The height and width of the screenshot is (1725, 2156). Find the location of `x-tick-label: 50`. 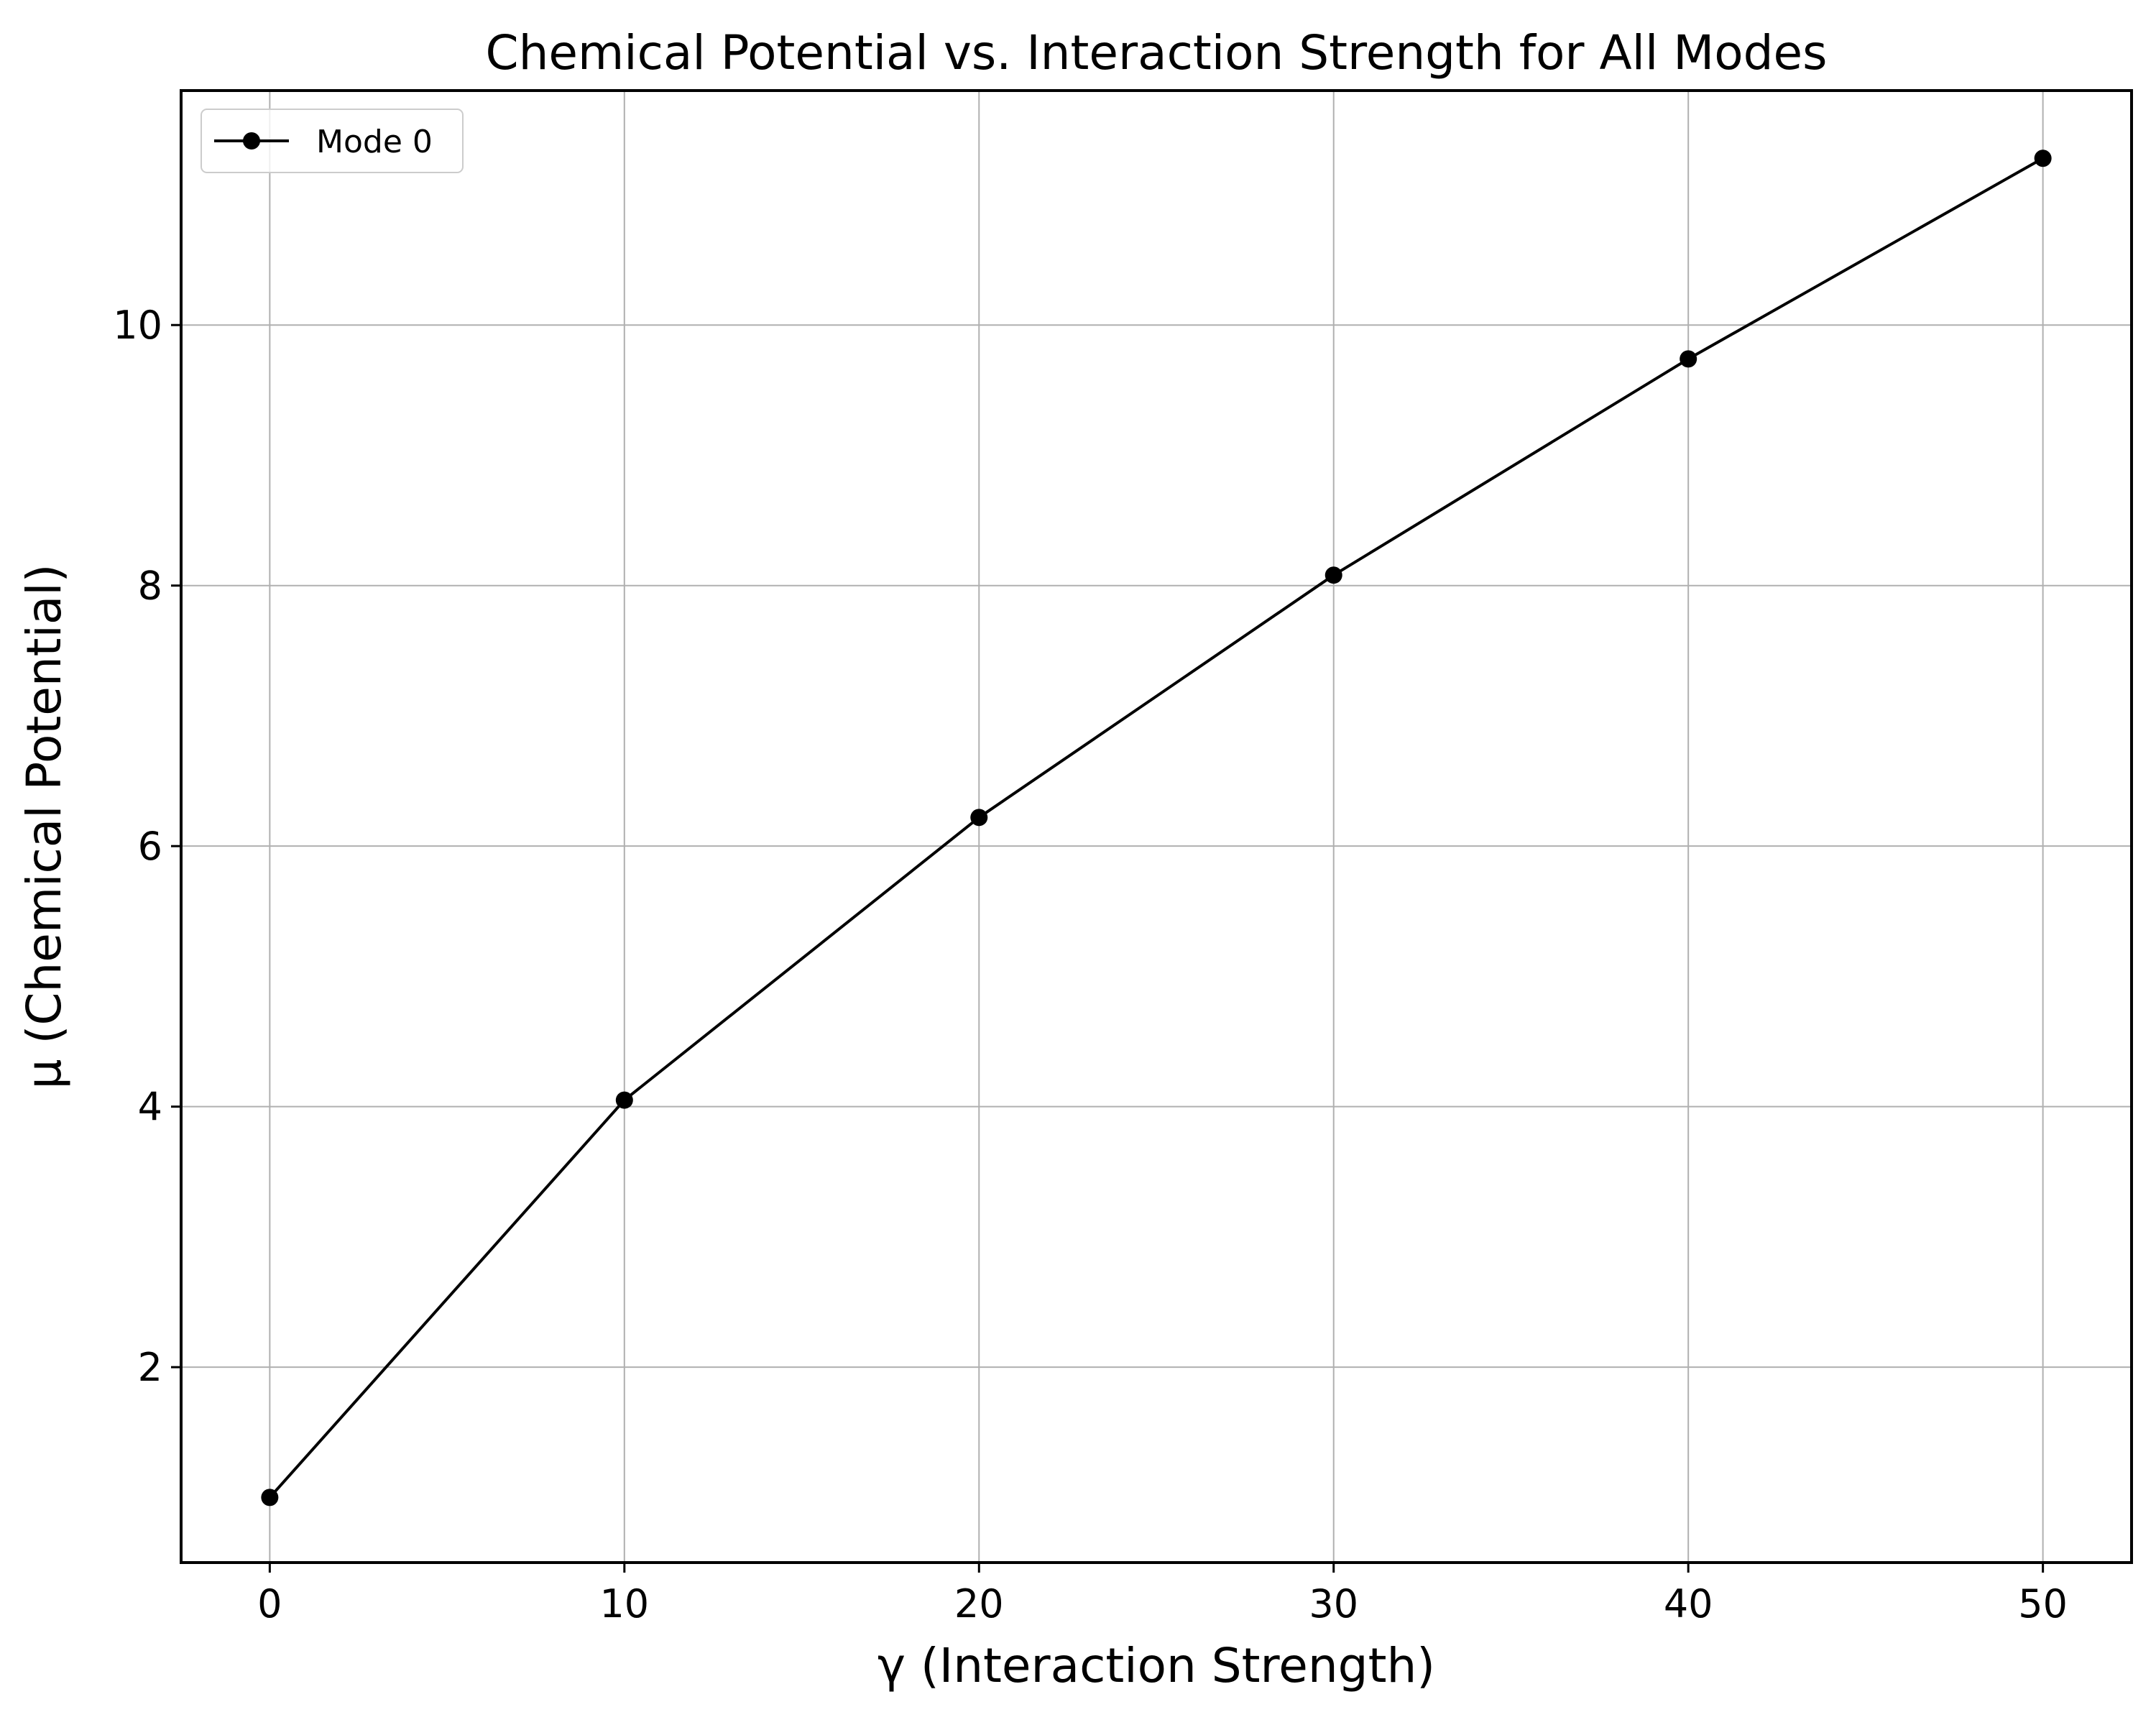

x-tick-label: 50 is located at coordinates (2043, 1604).